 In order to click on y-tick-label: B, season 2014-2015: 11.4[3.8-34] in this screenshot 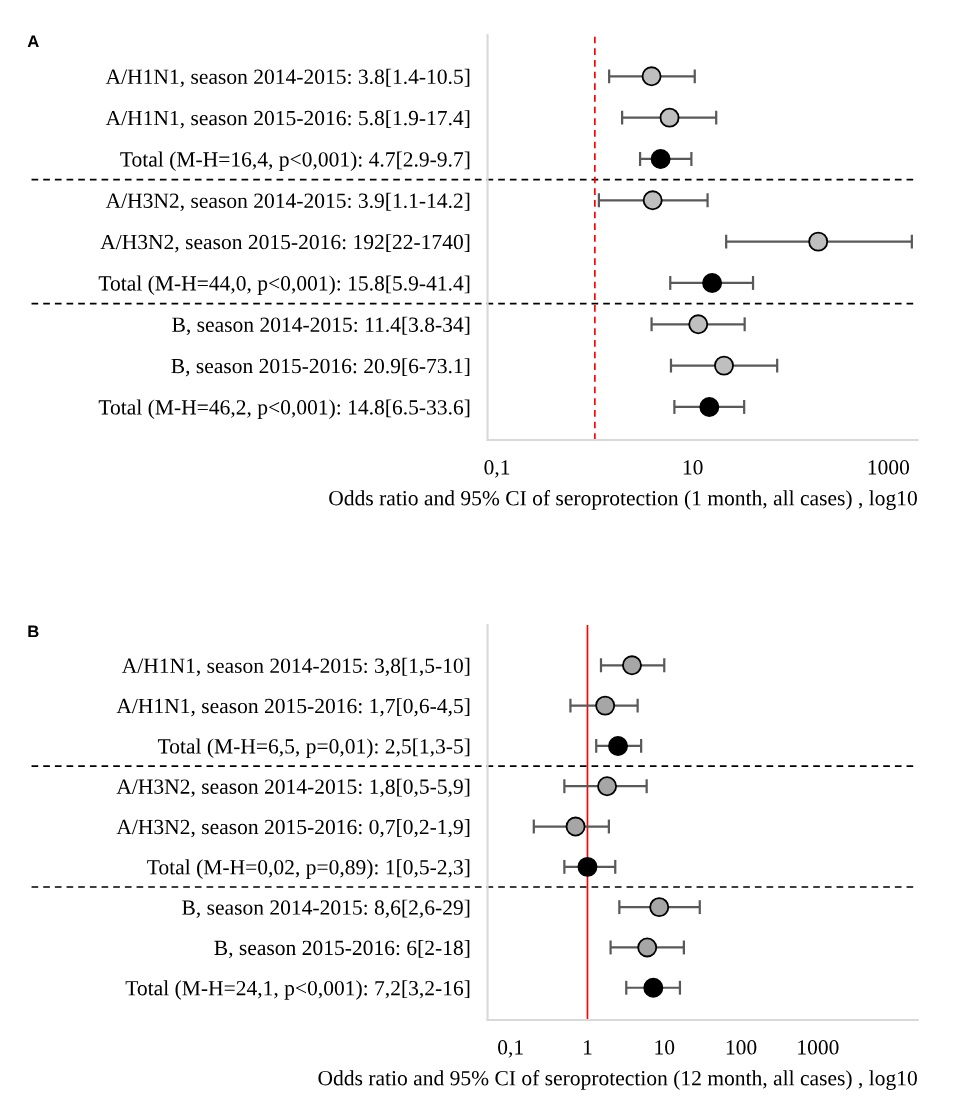, I will do `click(321, 326)`.